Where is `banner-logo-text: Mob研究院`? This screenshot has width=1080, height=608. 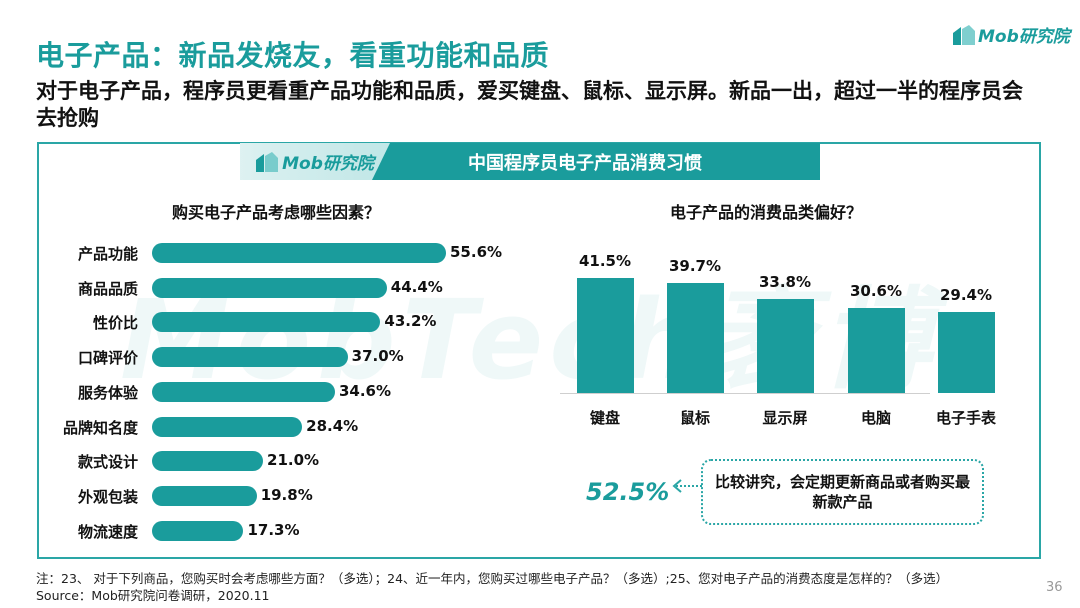
banner-logo-text: Mob研究院 is located at coordinates (328, 164).